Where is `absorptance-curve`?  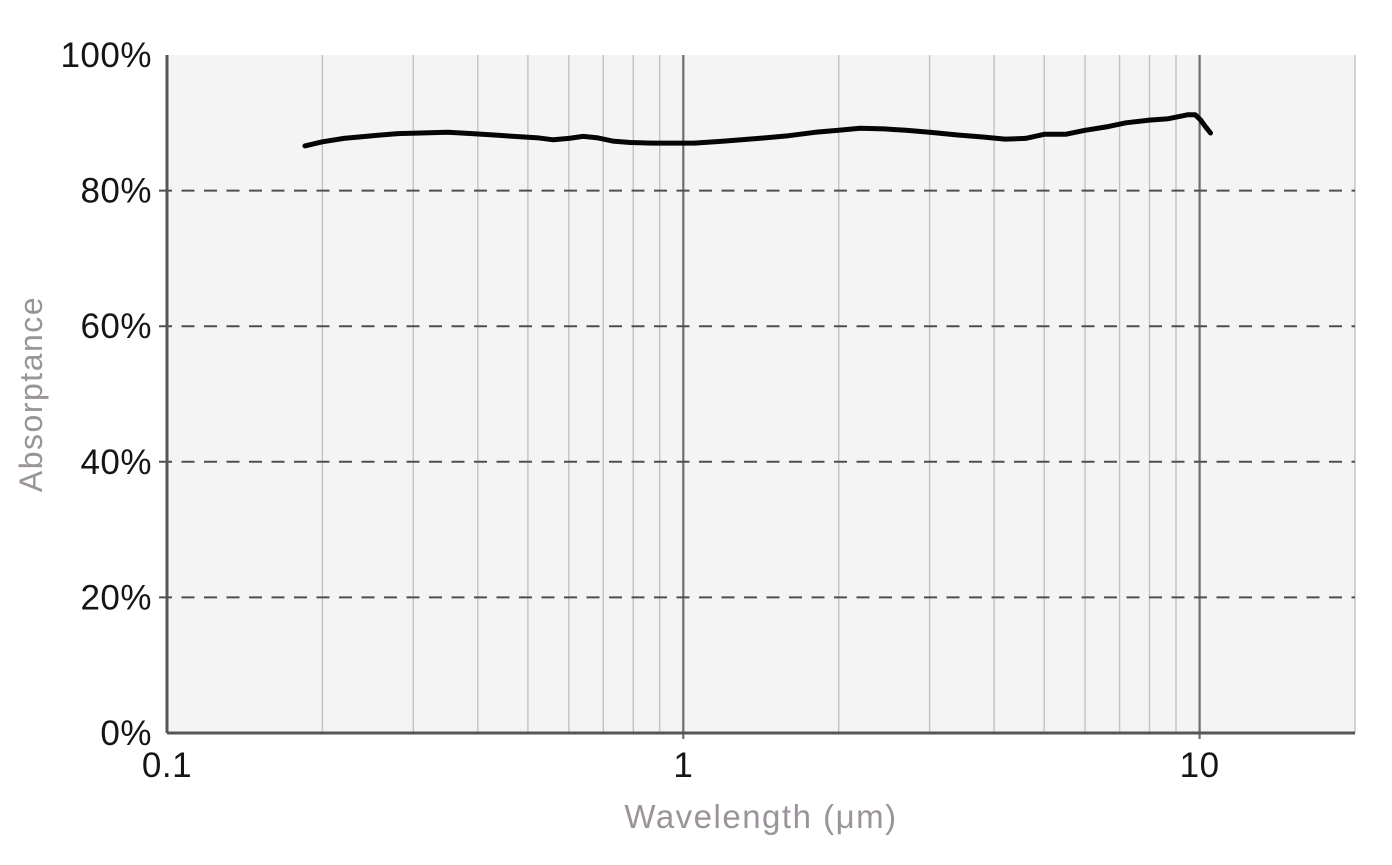
absorptance-curve is located at coordinates (757, 130).